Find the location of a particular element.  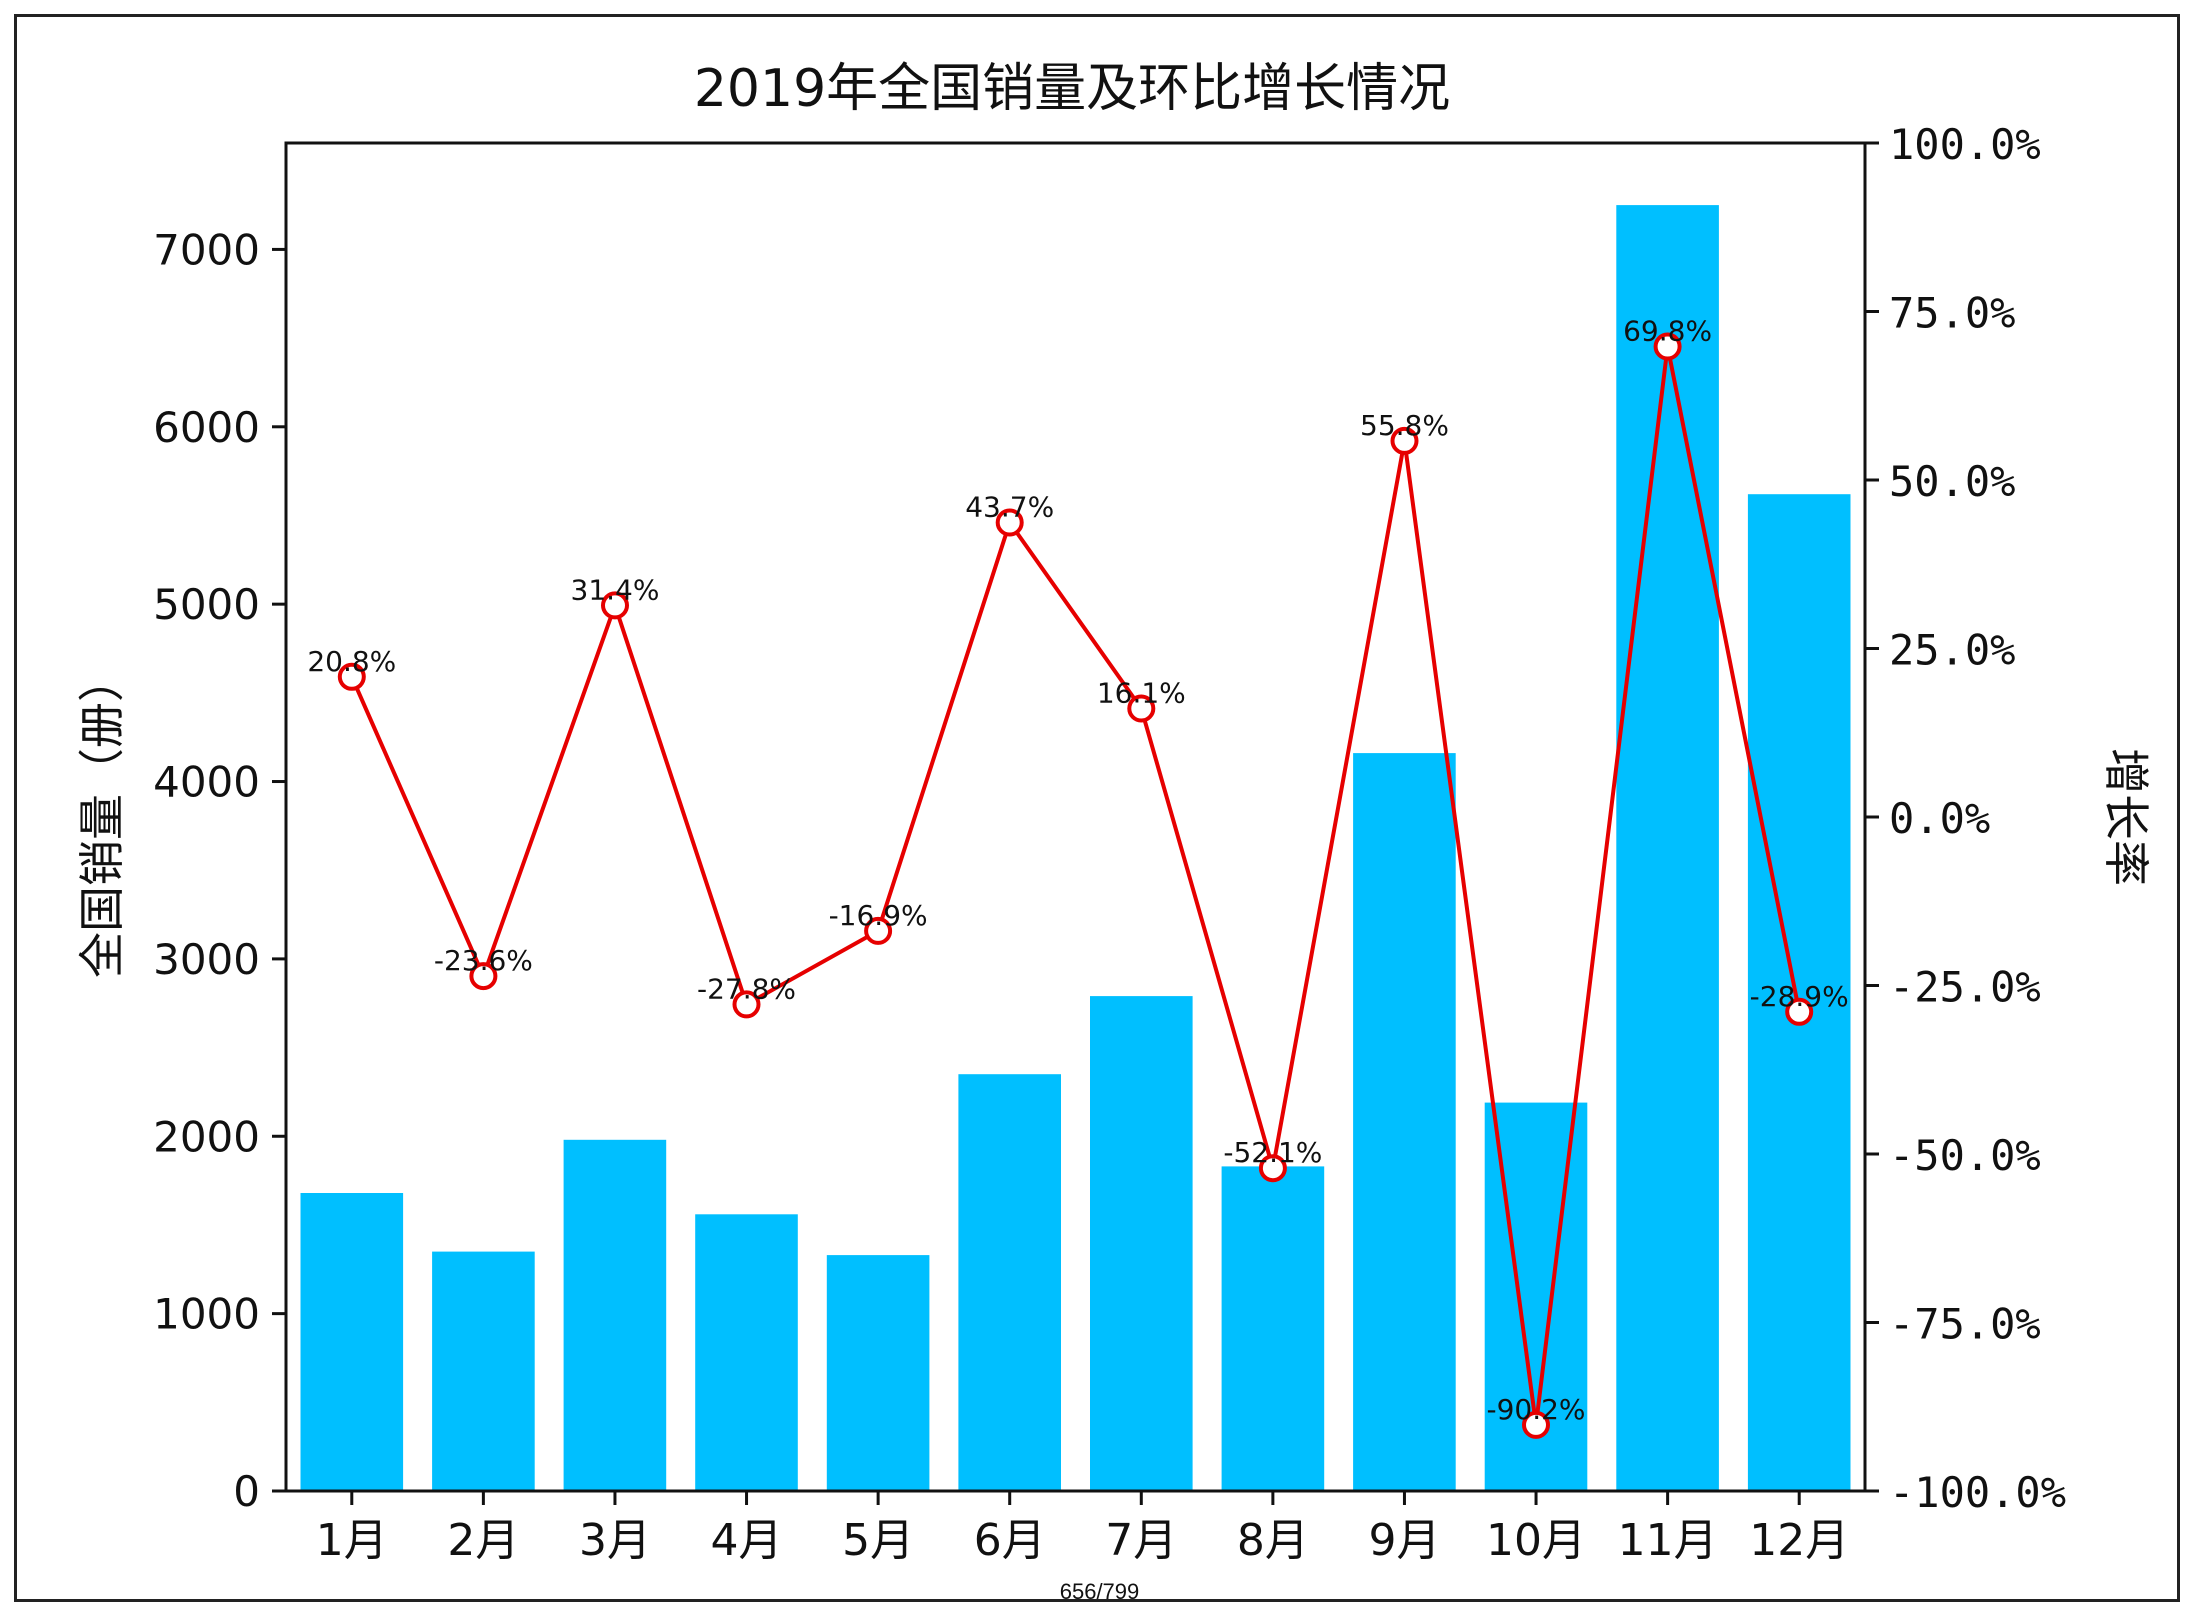

growth-label-4: -27.8% is located at coordinates (746, 988).